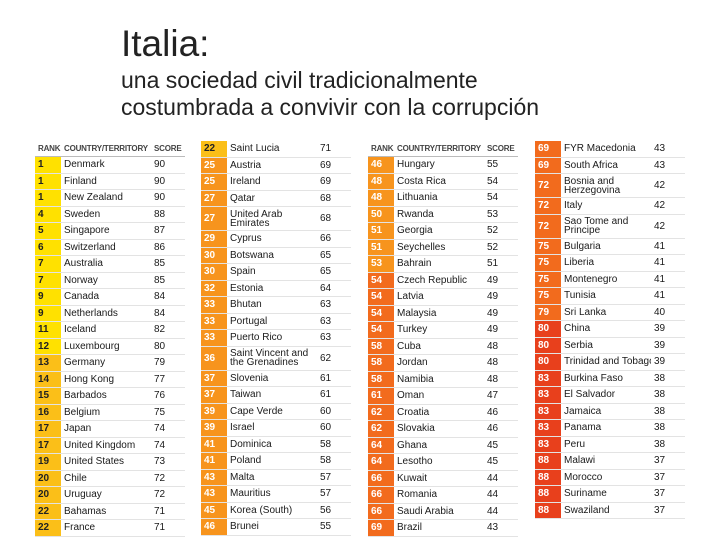  What do you see at coordinates (439, 330) in the screenshot?
I see `country-cell: Turkey` at bounding box center [439, 330].